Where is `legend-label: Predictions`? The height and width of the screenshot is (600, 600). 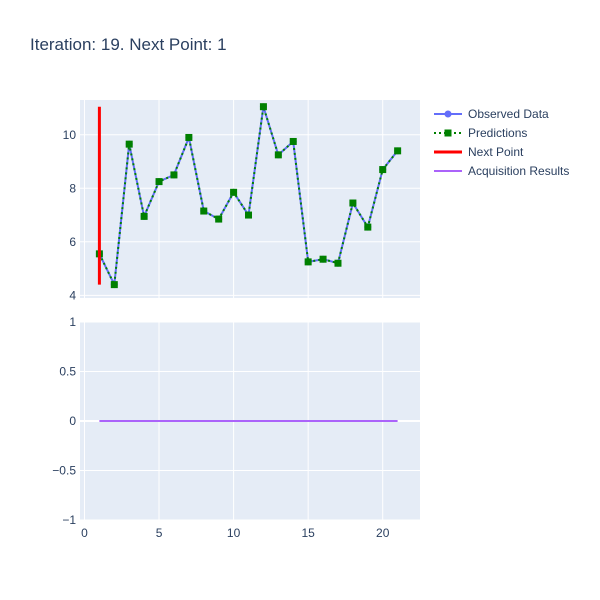
legend-label: Predictions is located at coordinates (497, 133).